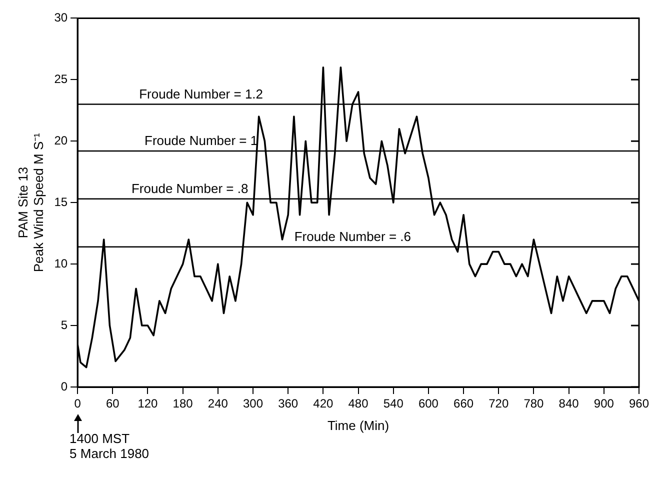 The width and height of the screenshot is (661, 482). I want to click on x-tick-label: 780, so click(534, 403).